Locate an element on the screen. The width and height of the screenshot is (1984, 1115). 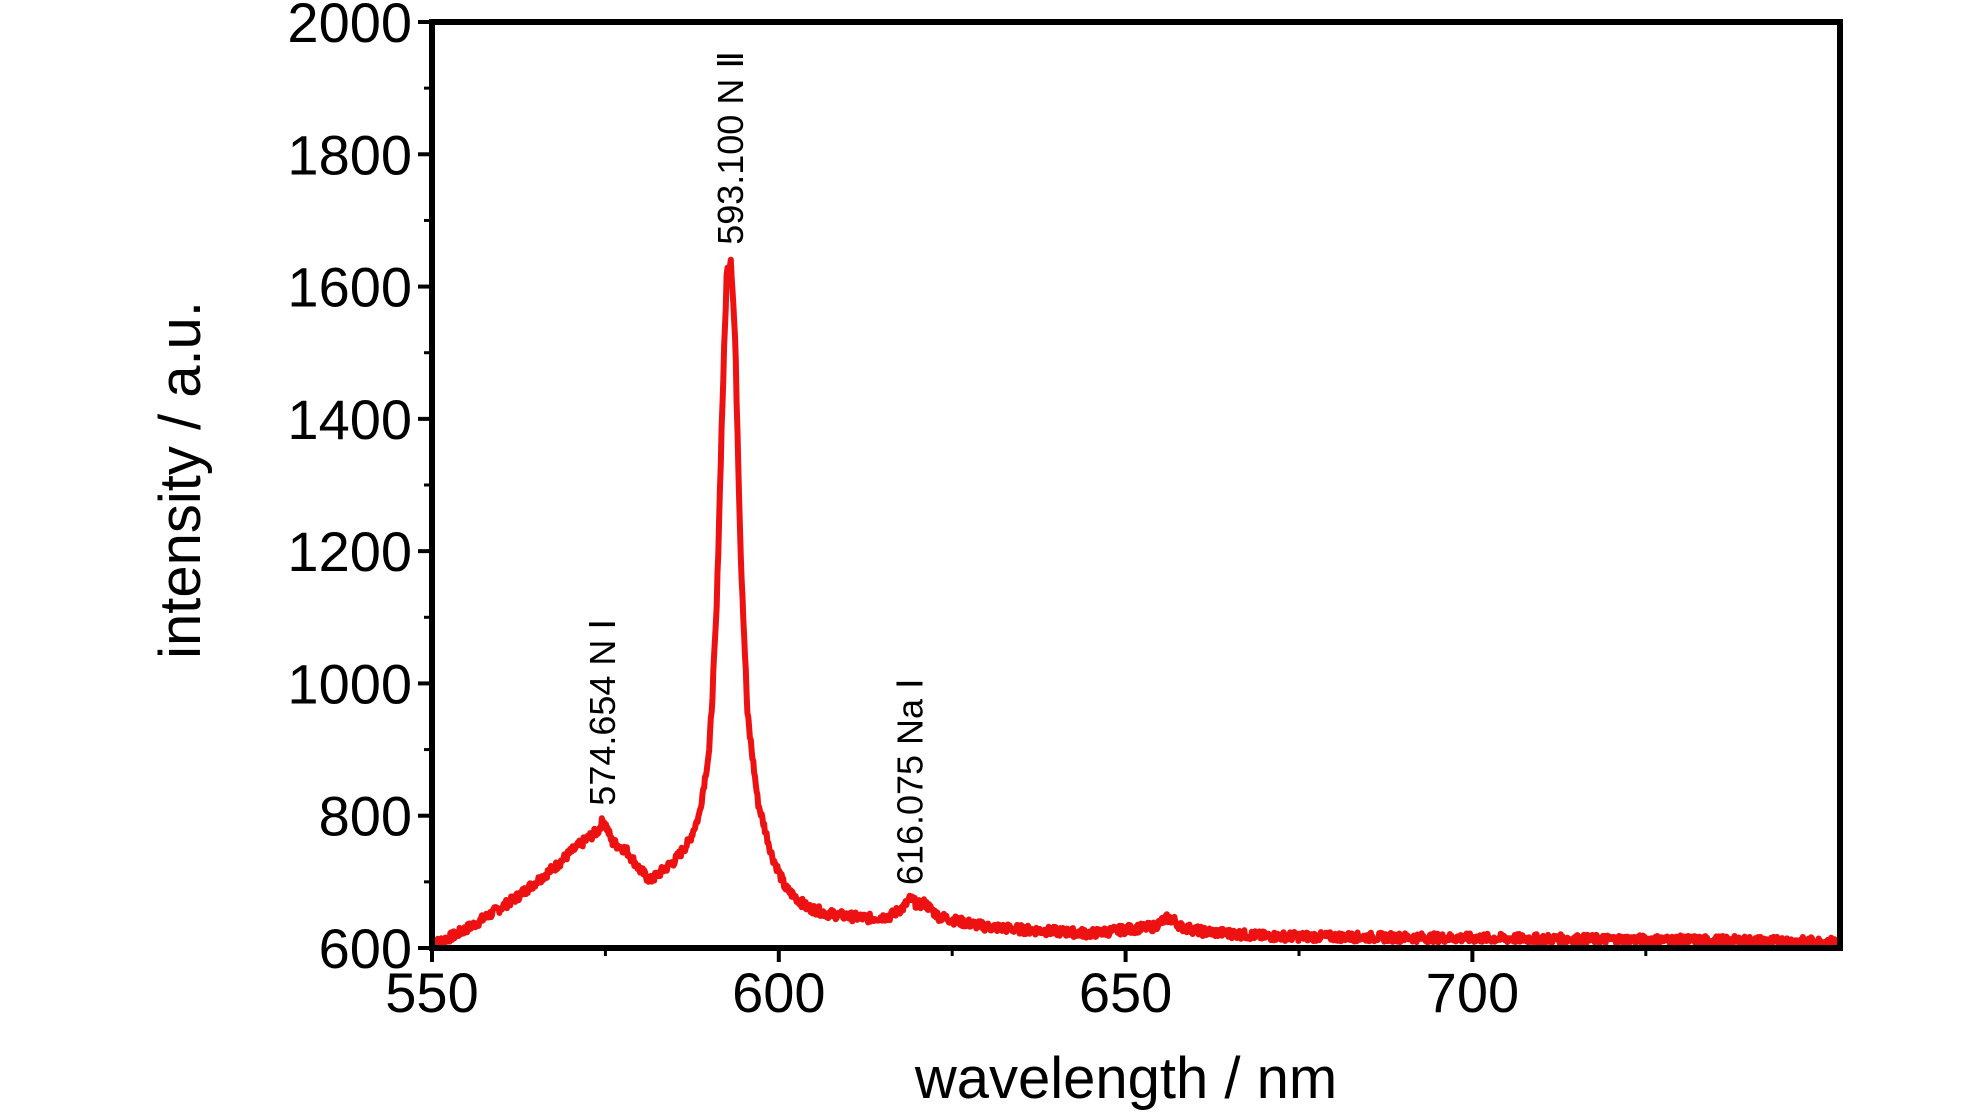
annotation-layer: 574.654 N Ⅰ 593.100 N Ⅱ 616.075 Na Ⅰ is located at coordinates (756, 468).